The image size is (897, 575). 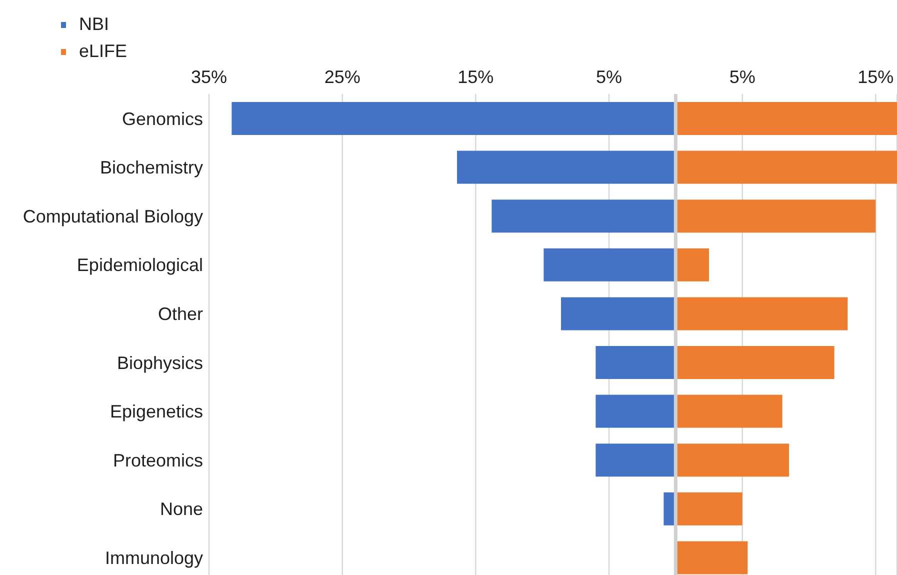 I want to click on y-tick-label: Immunology, so click(x=153, y=558).